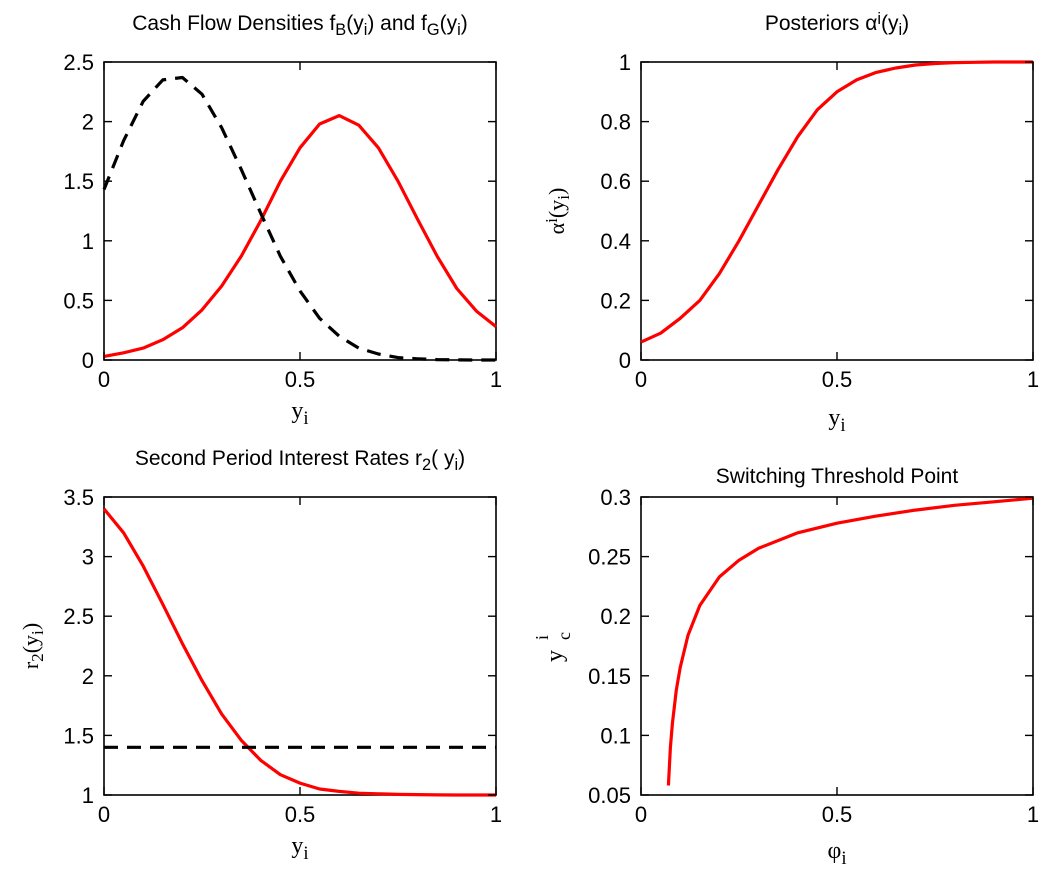  Describe the element at coordinates (397, 23) in the screenshot. I see `chart-title-part-4: ) and f` at that location.